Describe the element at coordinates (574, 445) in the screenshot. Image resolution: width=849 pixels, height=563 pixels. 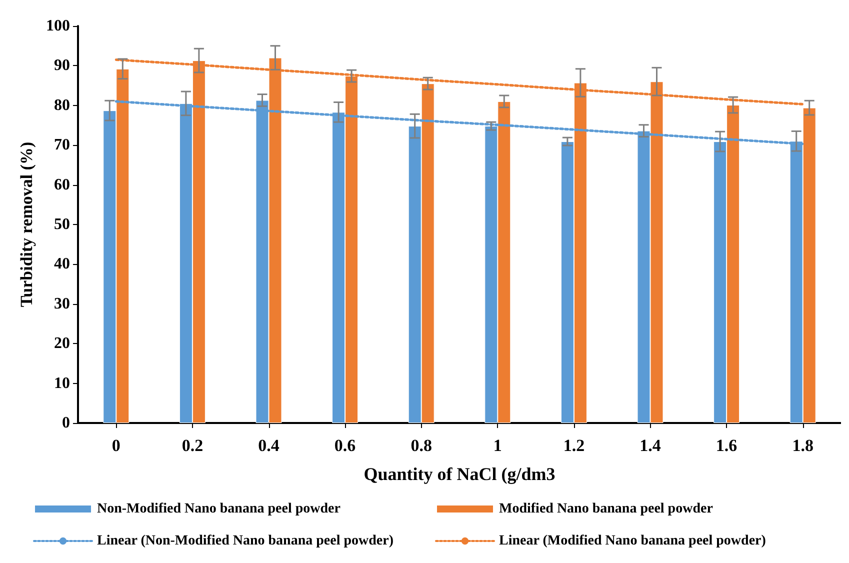
I see `x-tick-label: 1.2` at that location.